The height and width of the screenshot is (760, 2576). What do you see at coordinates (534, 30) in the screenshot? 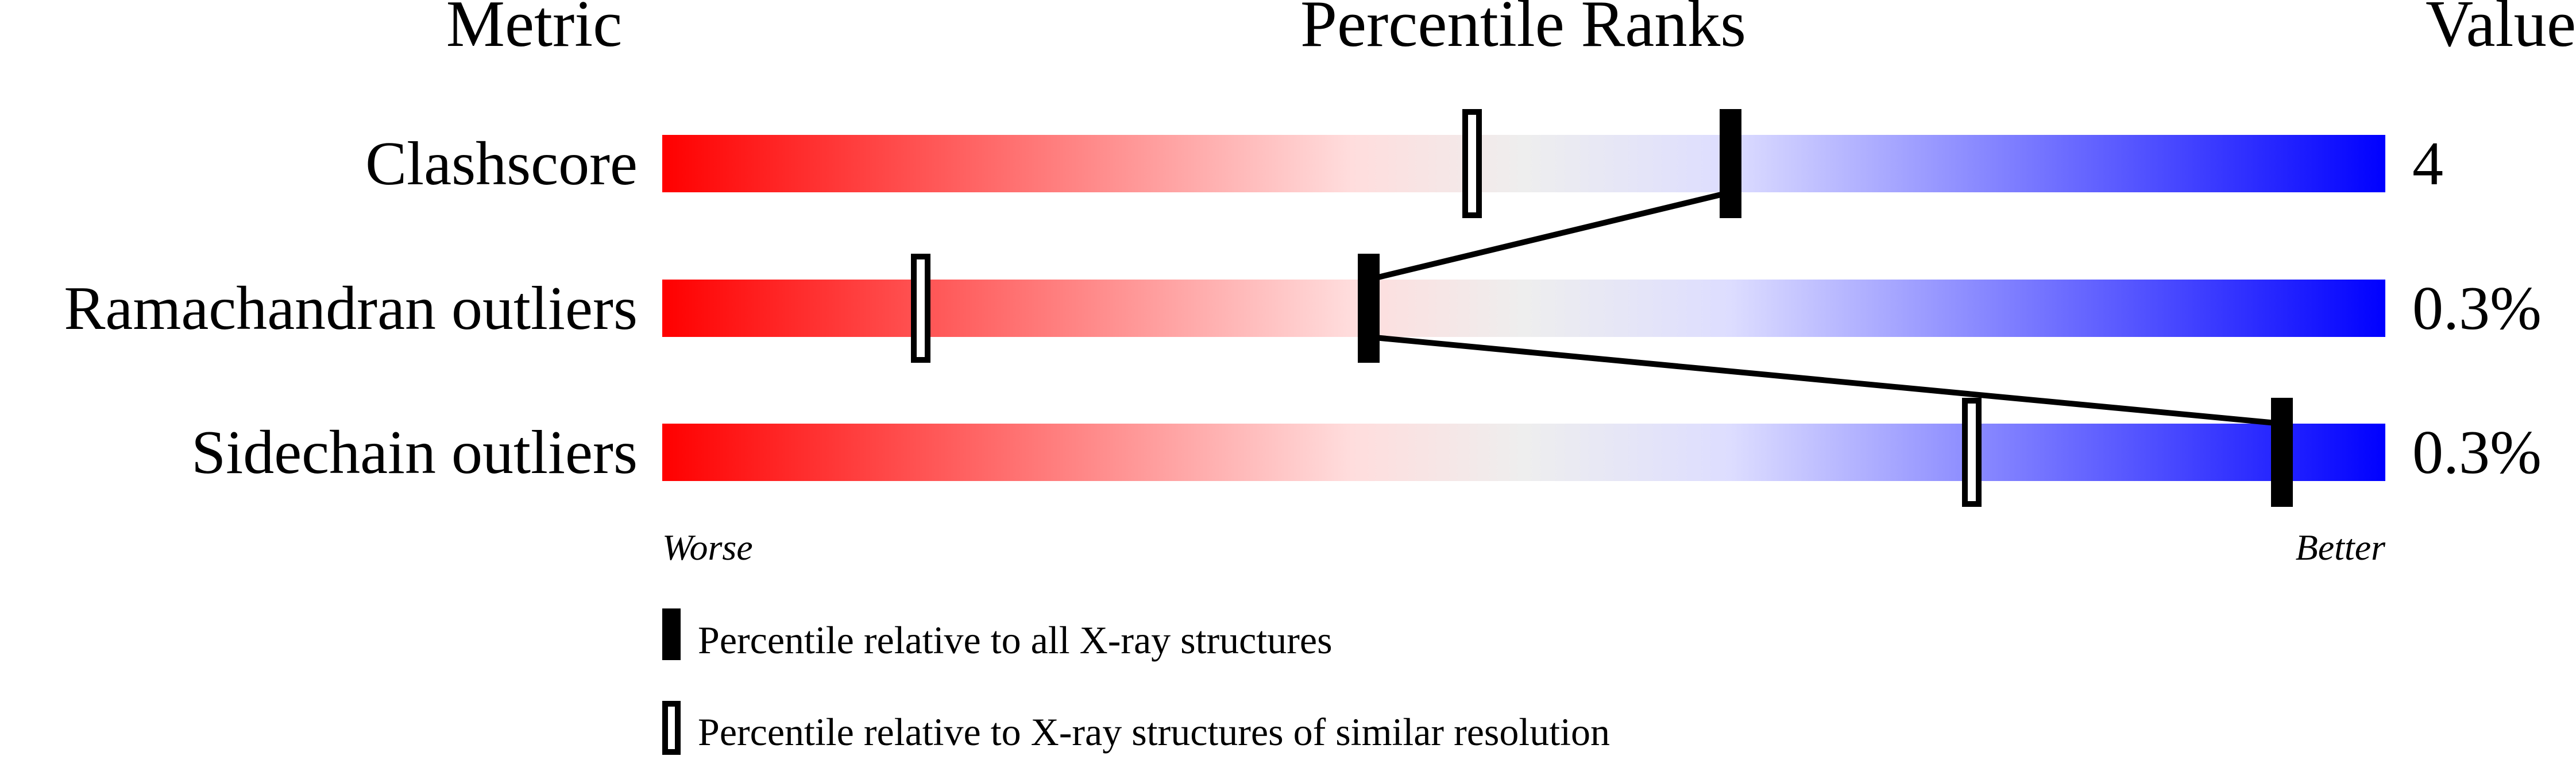
I see `header-metric: Metric` at bounding box center [534, 30].